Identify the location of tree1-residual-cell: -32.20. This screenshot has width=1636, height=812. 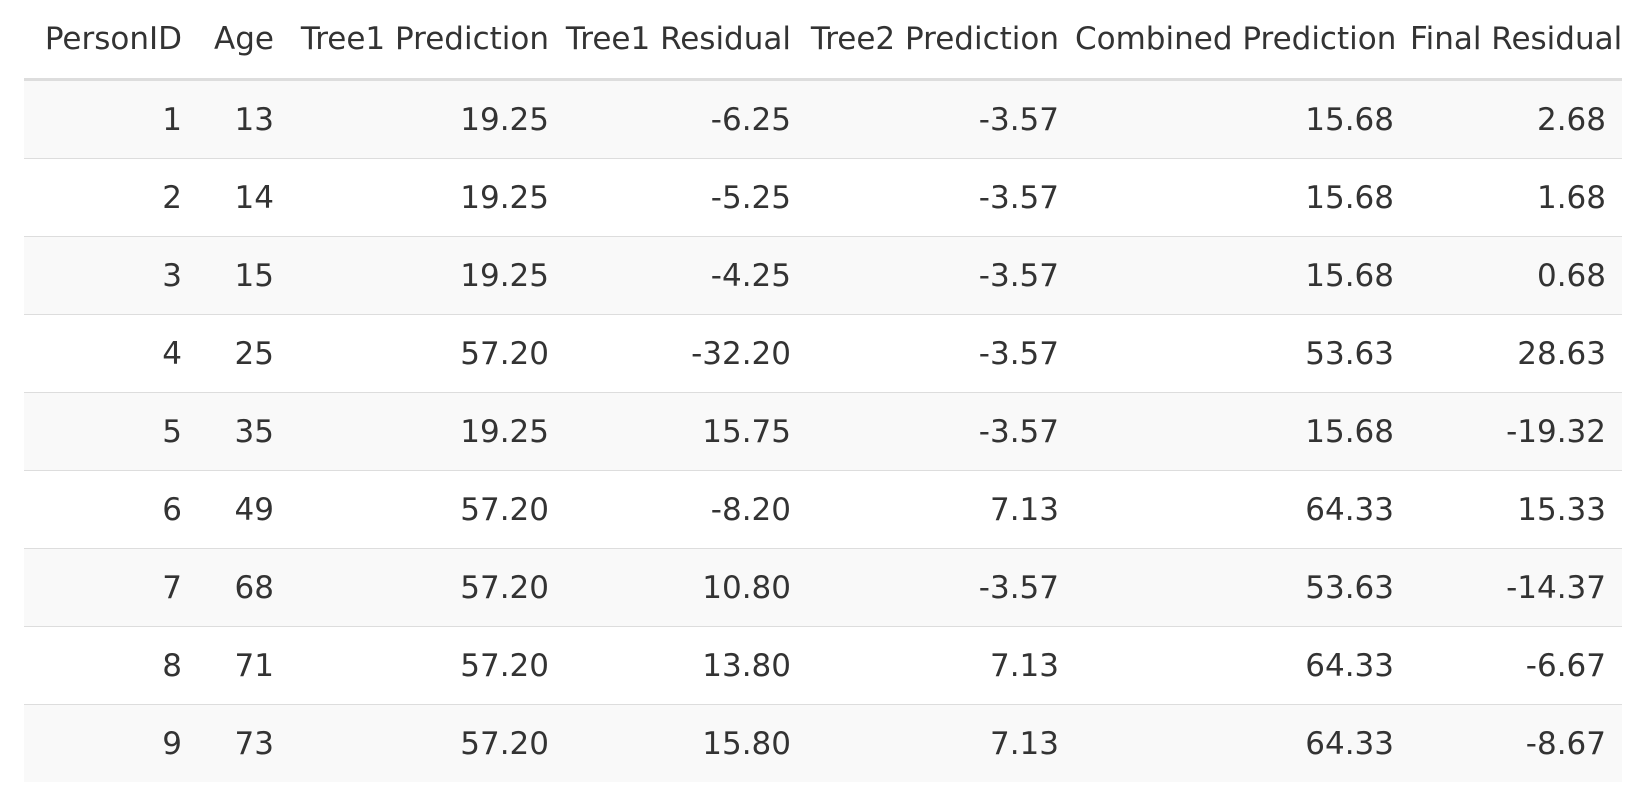
(686, 353).